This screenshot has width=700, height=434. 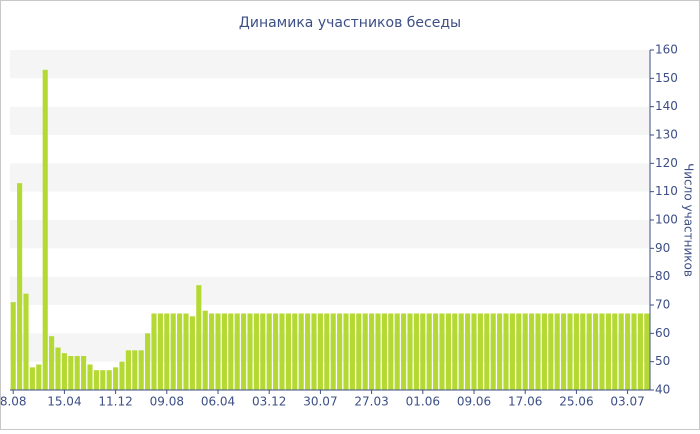 I want to click on y-axis-label: Число участников, so click(x=689, y=220).